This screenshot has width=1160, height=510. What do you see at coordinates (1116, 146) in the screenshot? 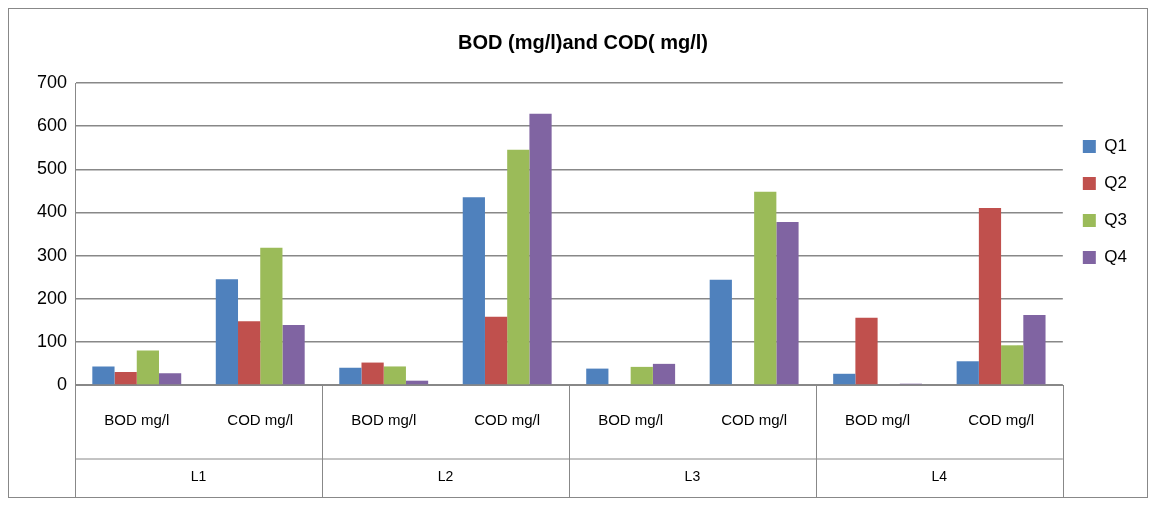
I see `legend-label: Q1` at bounding box center [1116, 146].